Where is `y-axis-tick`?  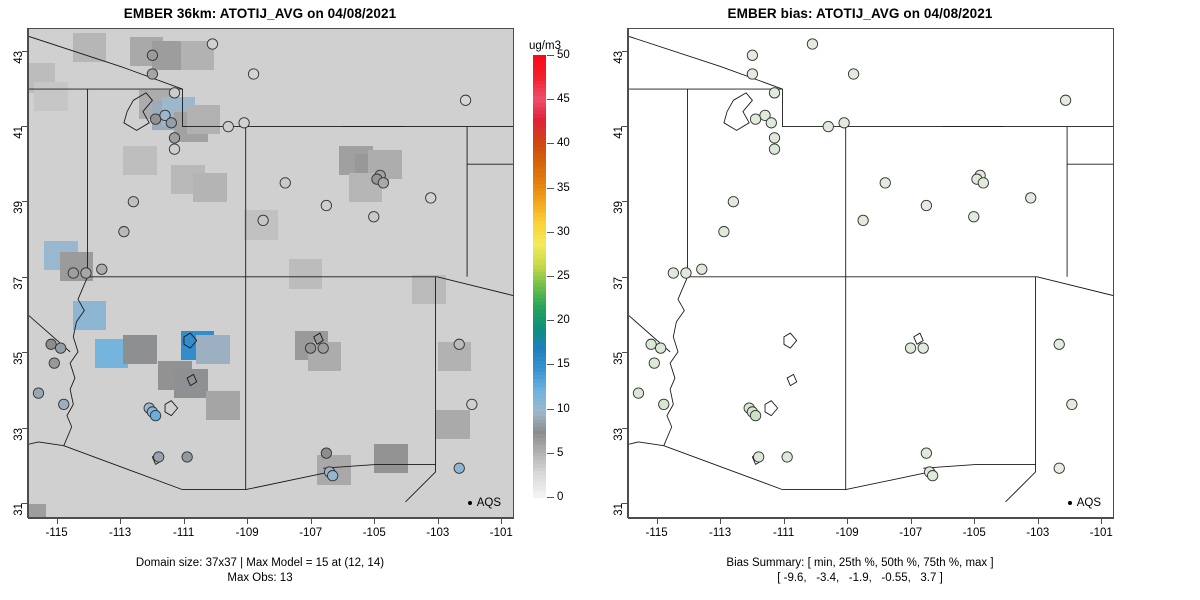
y-axis-tick is located at coordinates (25, 51).